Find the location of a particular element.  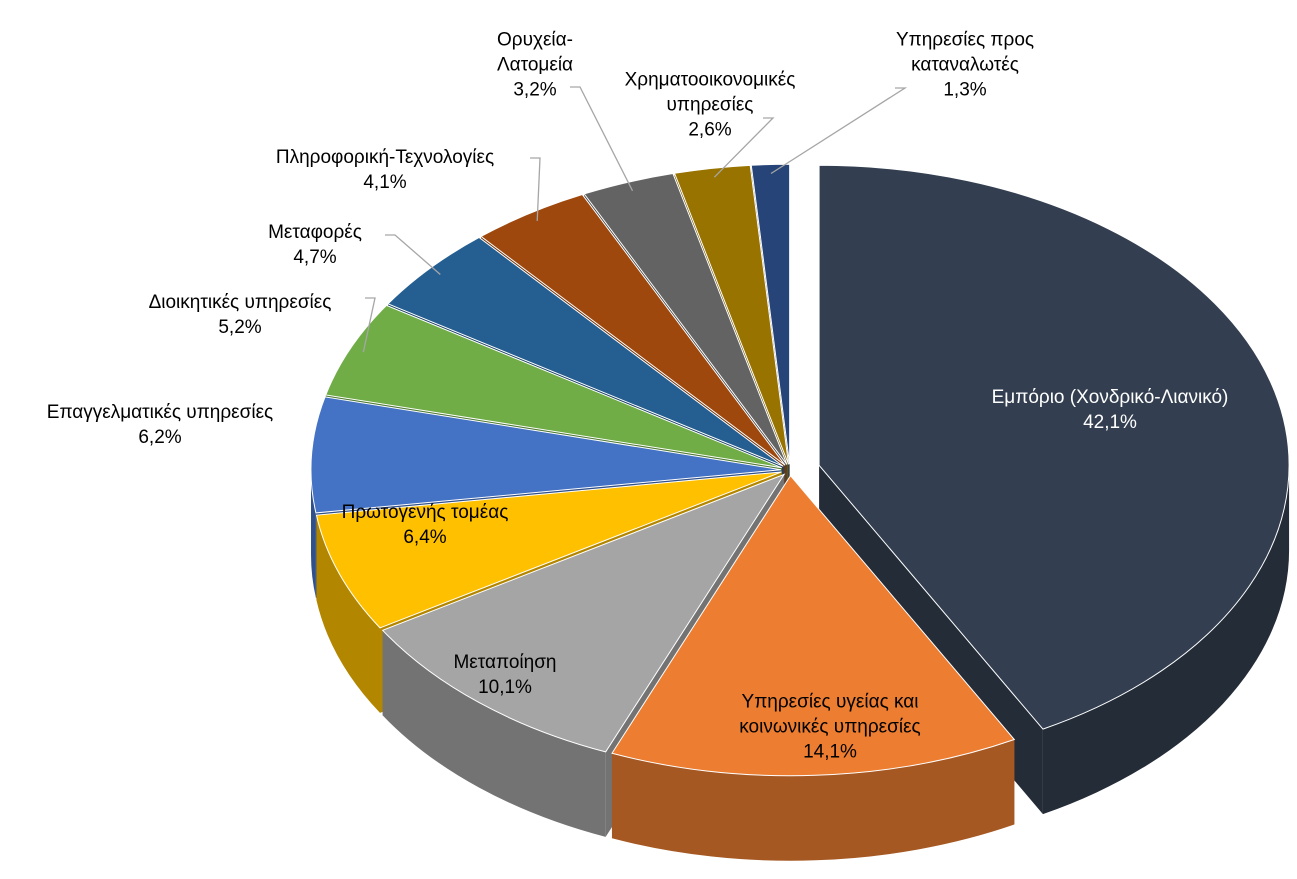

slice-label: Διοικητικές υπηρεσίες 5,2% is located at coordinates (240, 315).